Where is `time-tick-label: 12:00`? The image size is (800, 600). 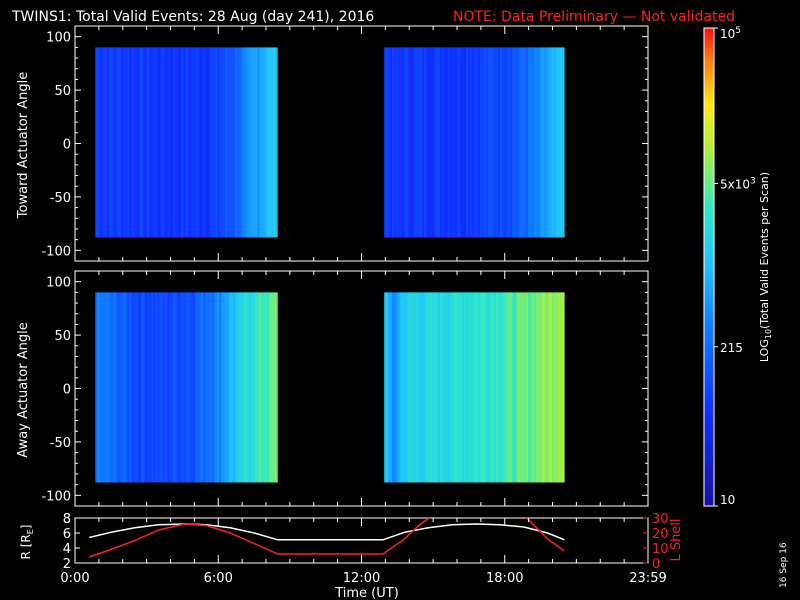
time-tick-label: 12:00 is located at coordinates (361, 578).